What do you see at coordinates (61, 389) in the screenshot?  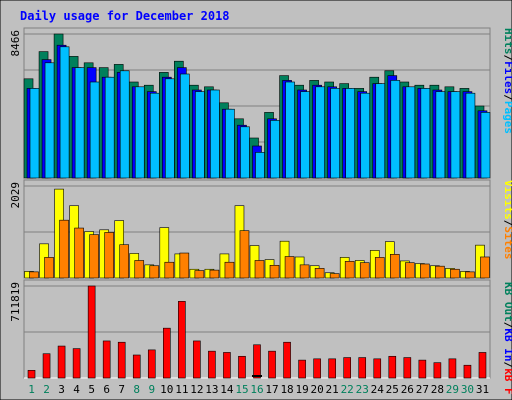 I see `x-tick-day-3: 3` at bounding box center [61, 389].